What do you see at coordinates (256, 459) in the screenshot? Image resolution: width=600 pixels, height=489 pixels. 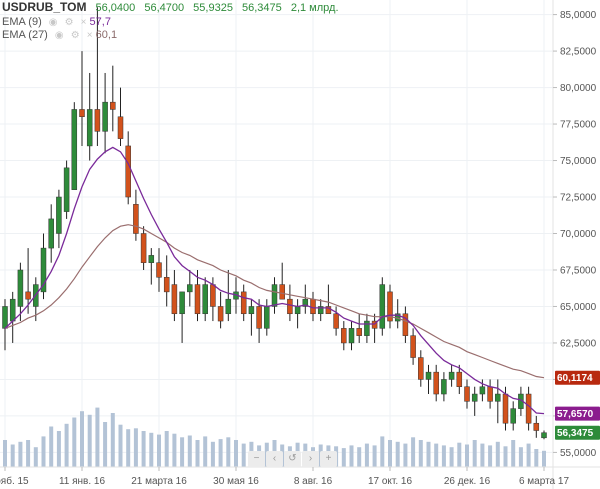 I see `zoom-out-button: −` at bounding box center [256, 459].